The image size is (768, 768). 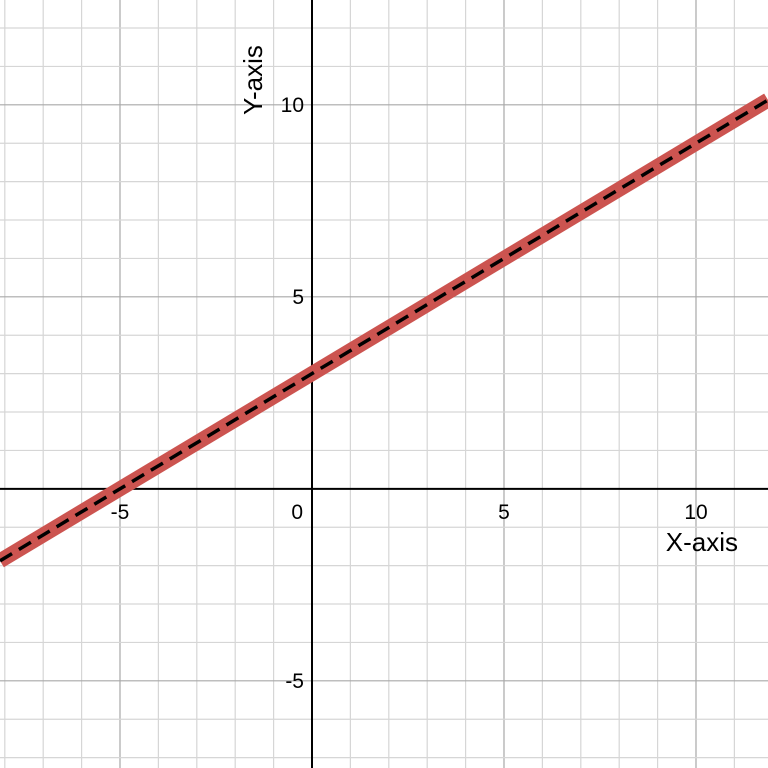 I want to click on x-tick-label: 5, so click(x=504, y=512).